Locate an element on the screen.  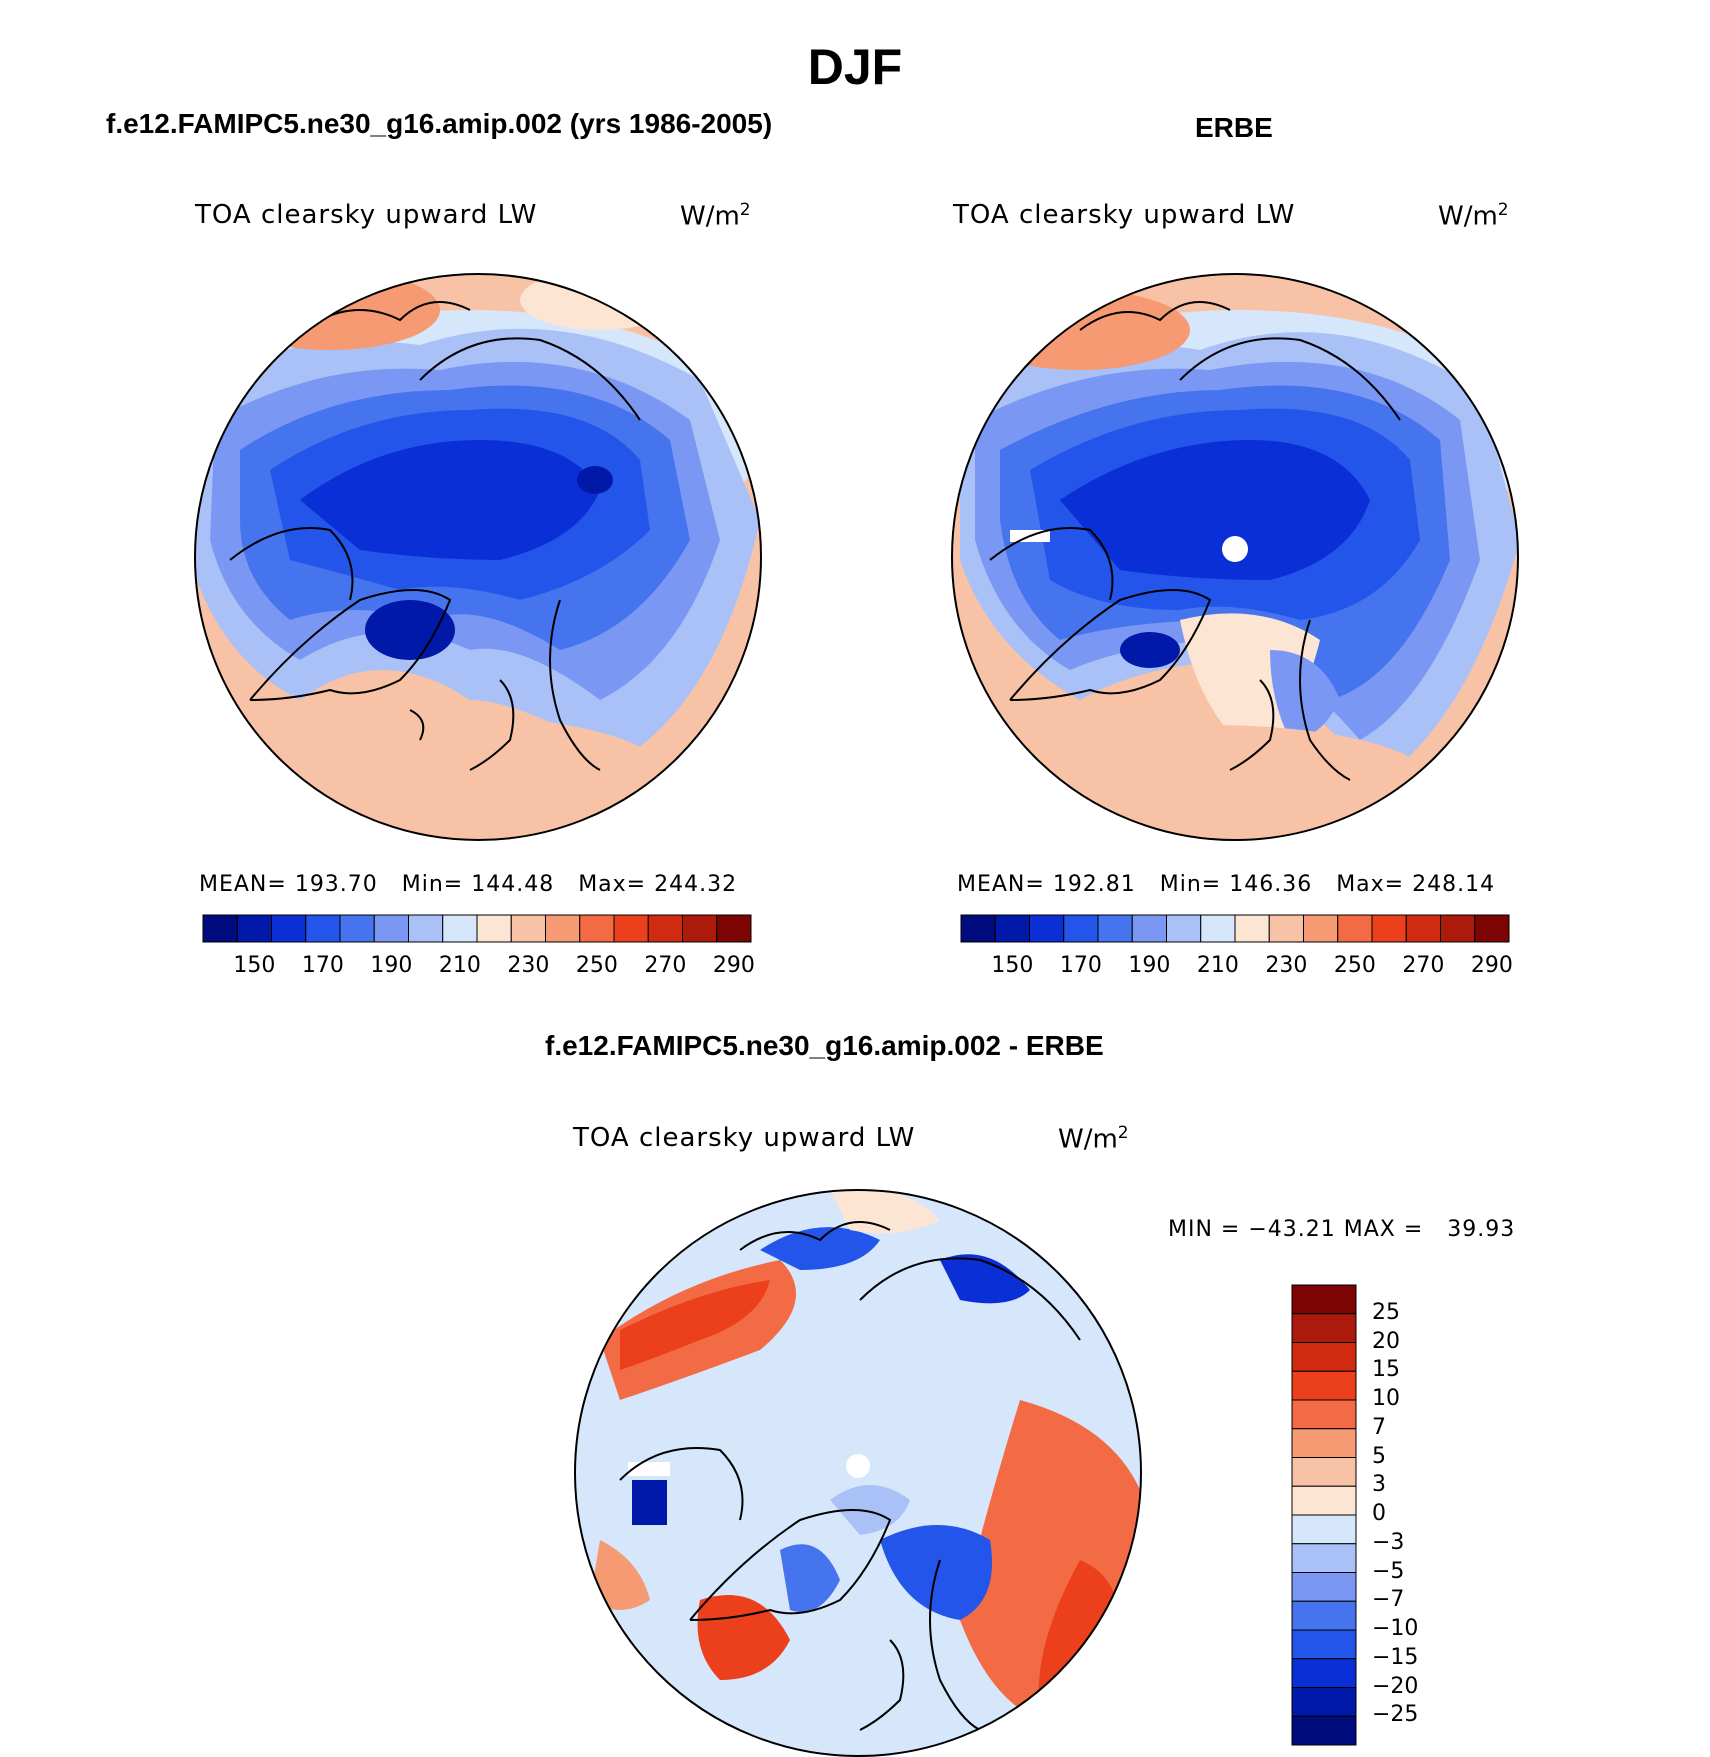
diff-units-label: W/m2 is located at coordinates (1093, 1139).